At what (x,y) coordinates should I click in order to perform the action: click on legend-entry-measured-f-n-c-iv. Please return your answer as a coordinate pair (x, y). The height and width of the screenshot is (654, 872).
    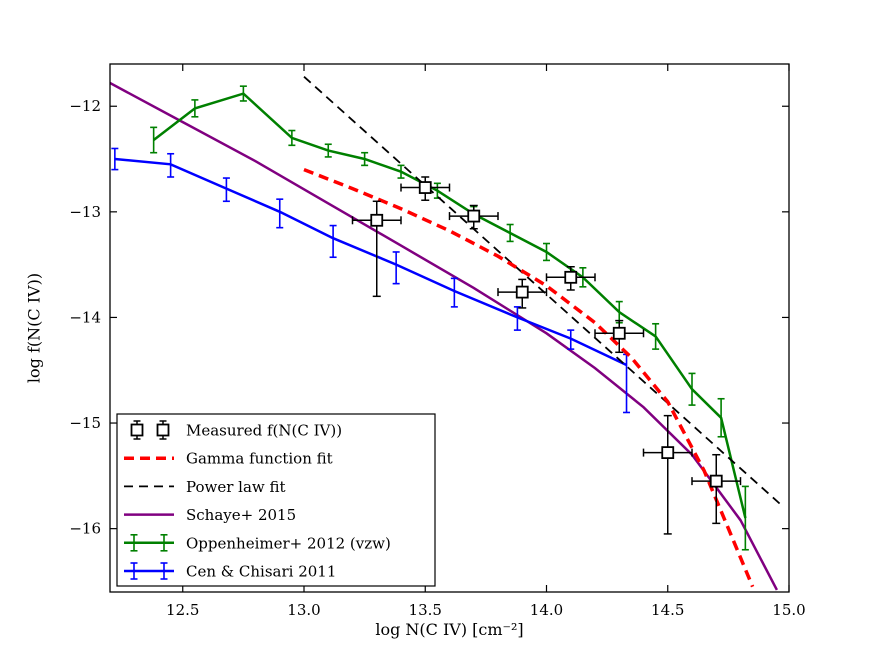
    Looking at the image, I should click on (150, 430).